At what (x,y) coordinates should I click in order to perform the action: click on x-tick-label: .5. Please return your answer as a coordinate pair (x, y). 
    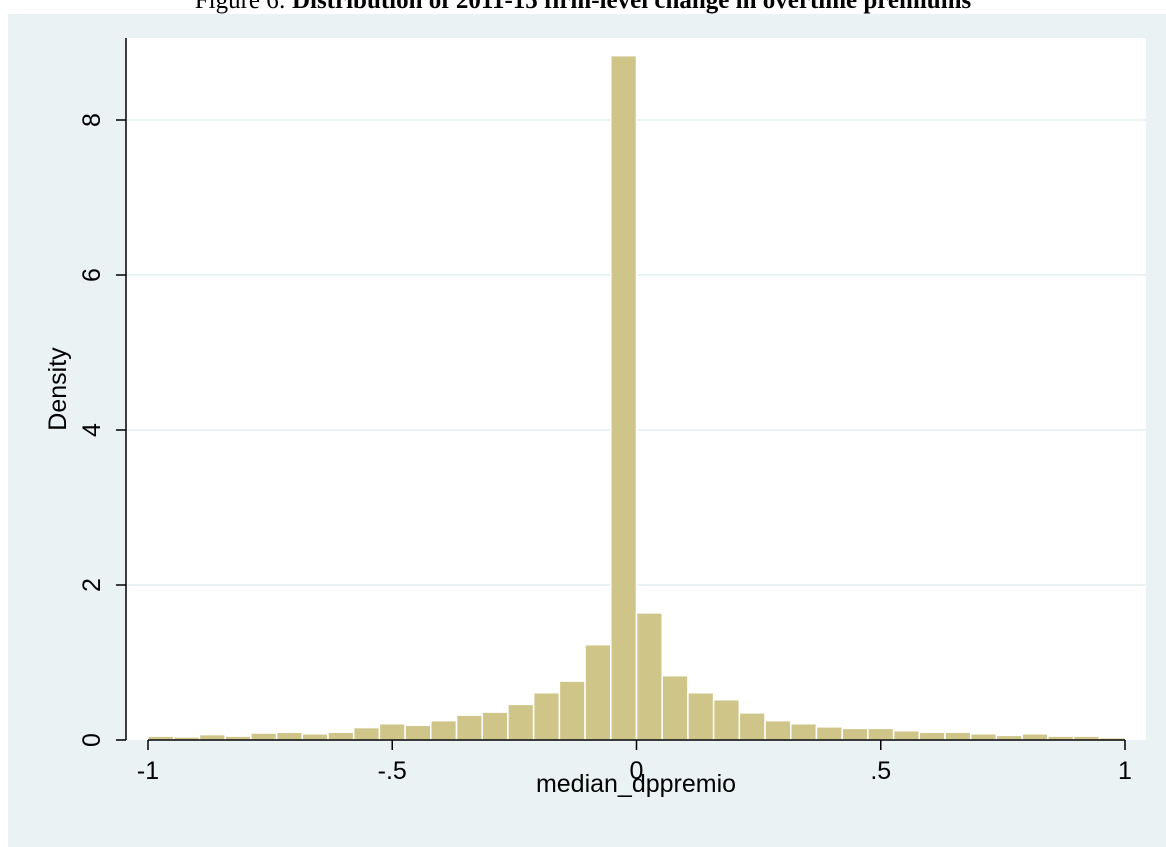
    Looking at the image, I should click on (880, 771).